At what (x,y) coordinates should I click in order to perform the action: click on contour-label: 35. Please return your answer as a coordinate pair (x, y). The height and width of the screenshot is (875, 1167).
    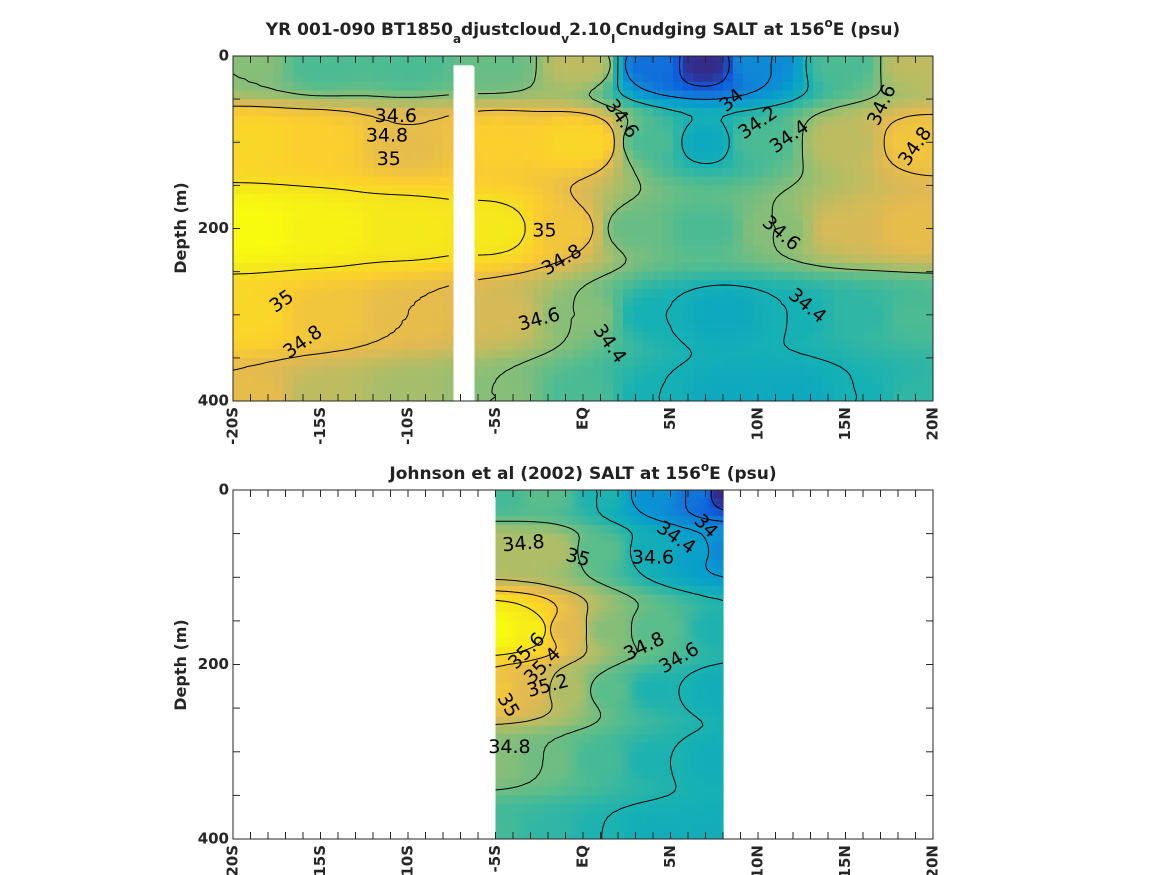
    Looking at the image, I should click on (544, 231).